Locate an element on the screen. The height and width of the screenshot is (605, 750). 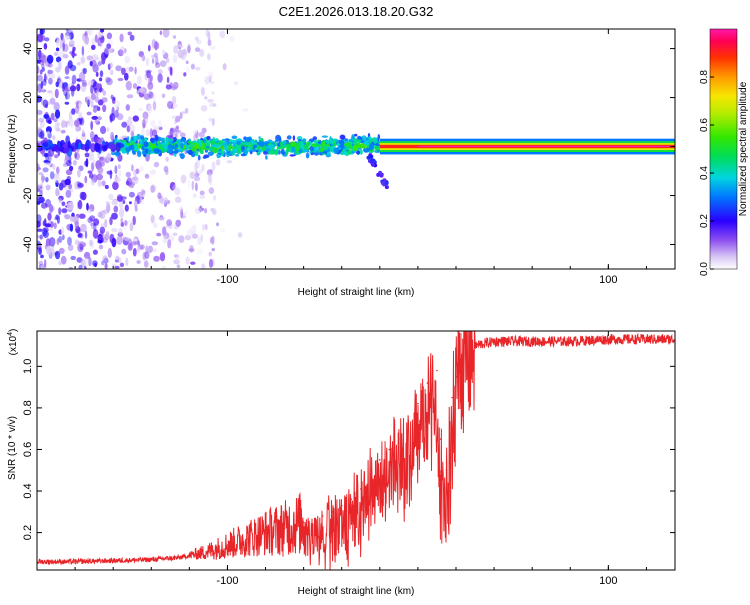
snr-y-tick-label: 0.6 is located at coordinates (28, 449).